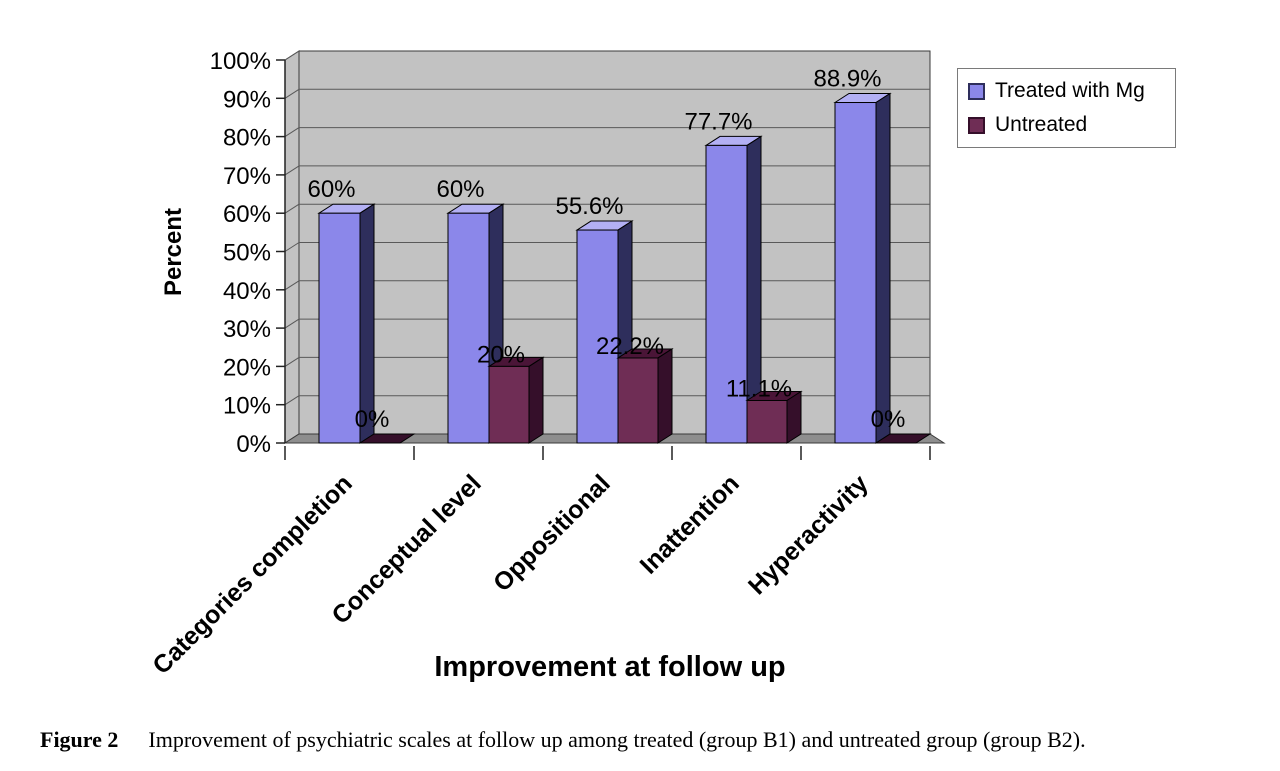  Describe the element at coordinates (610, 667) in the screenshot. I see `x-axis-title: Improvement at follow up` at that location.